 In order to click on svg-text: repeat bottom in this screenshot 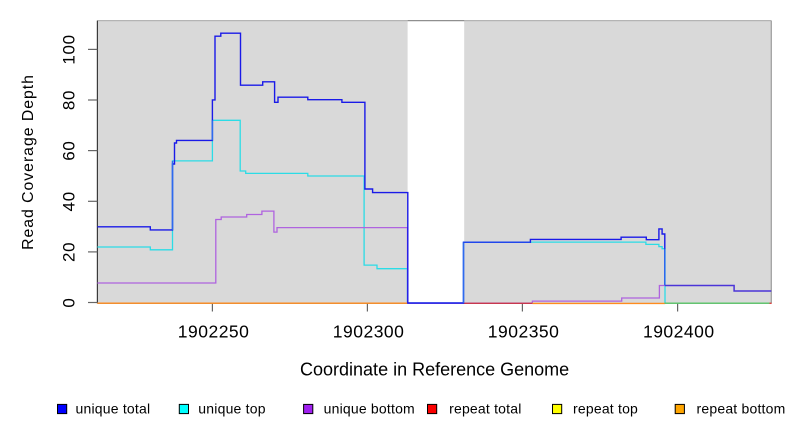, I will do `click(741, 408)`.